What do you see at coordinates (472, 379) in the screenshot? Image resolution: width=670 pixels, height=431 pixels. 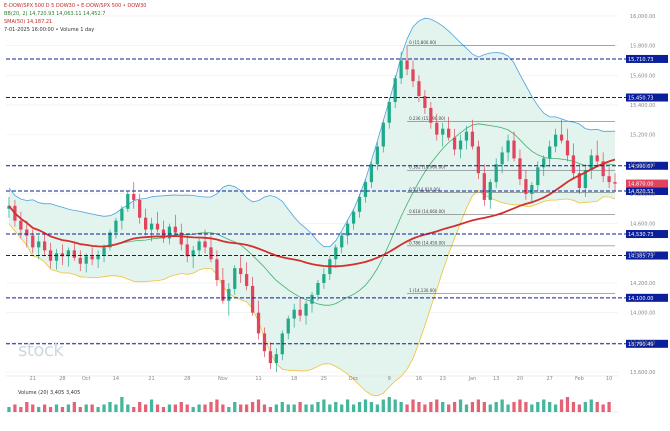 I see `x-tick-label: Jan` at bounding box center [472, 379].